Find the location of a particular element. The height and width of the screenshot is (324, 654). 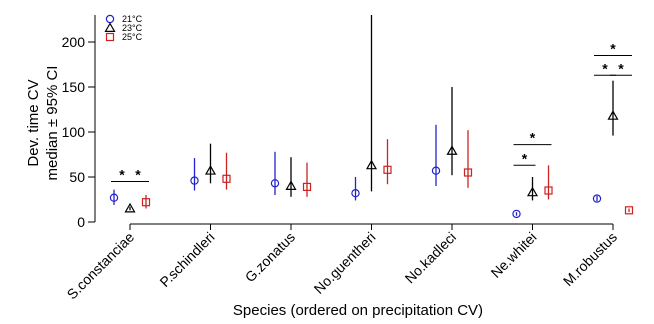

legend-label: 23°C is located at coordinates (132, 28).